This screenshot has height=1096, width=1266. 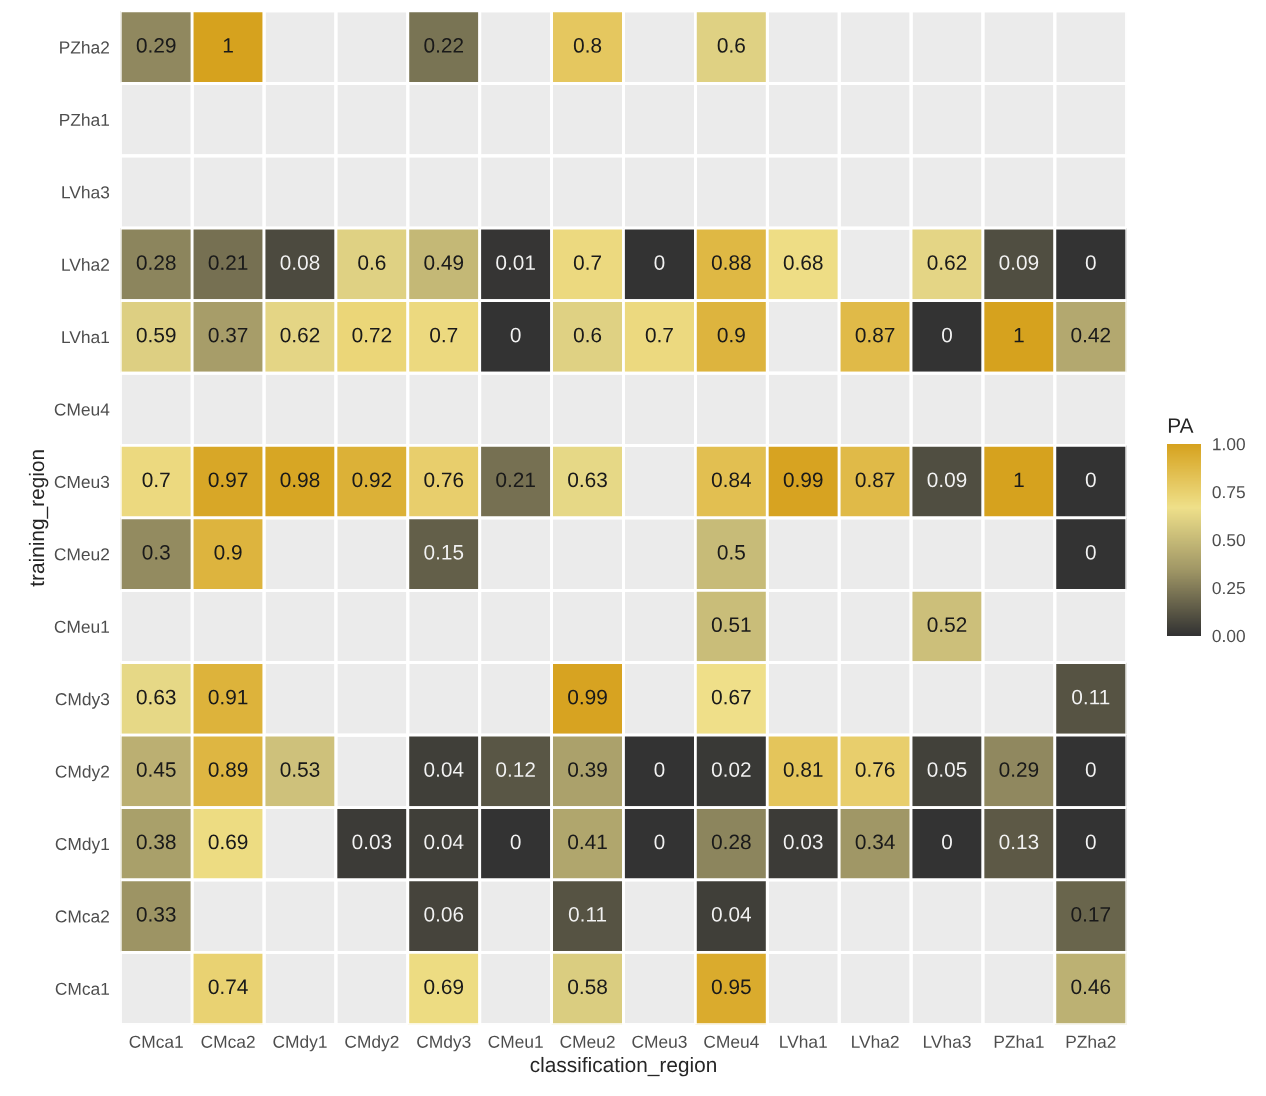 What do you see at coordinates (372, 1043) in the screenshot?
I see `x-tick-label: CMdy2` at bounding box center [372, 1043].